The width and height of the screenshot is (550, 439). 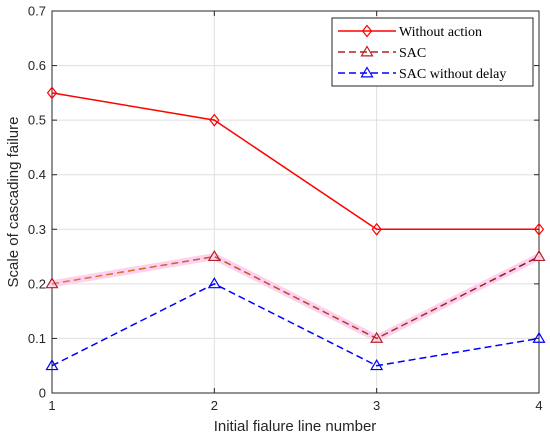 What do you see at coordinates (432, 52) in the screenshot?
I see `legend: Without action SAC SAC without delay` at bounding box center [432, 52].